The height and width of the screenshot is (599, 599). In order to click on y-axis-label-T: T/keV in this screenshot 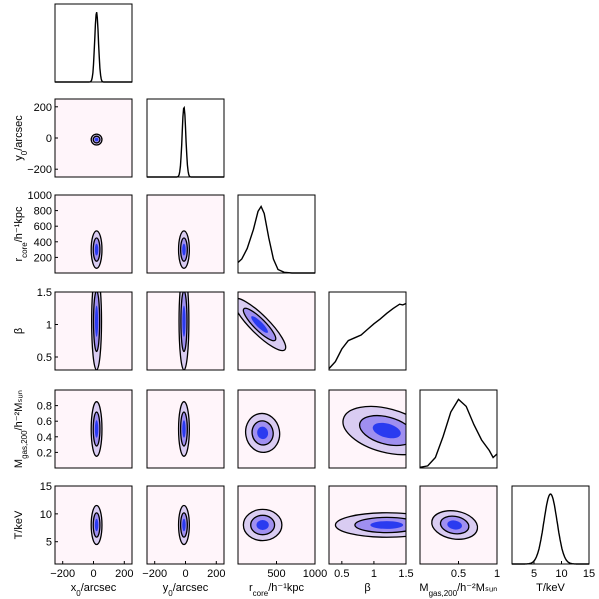, I will do `click(19, 524)`.